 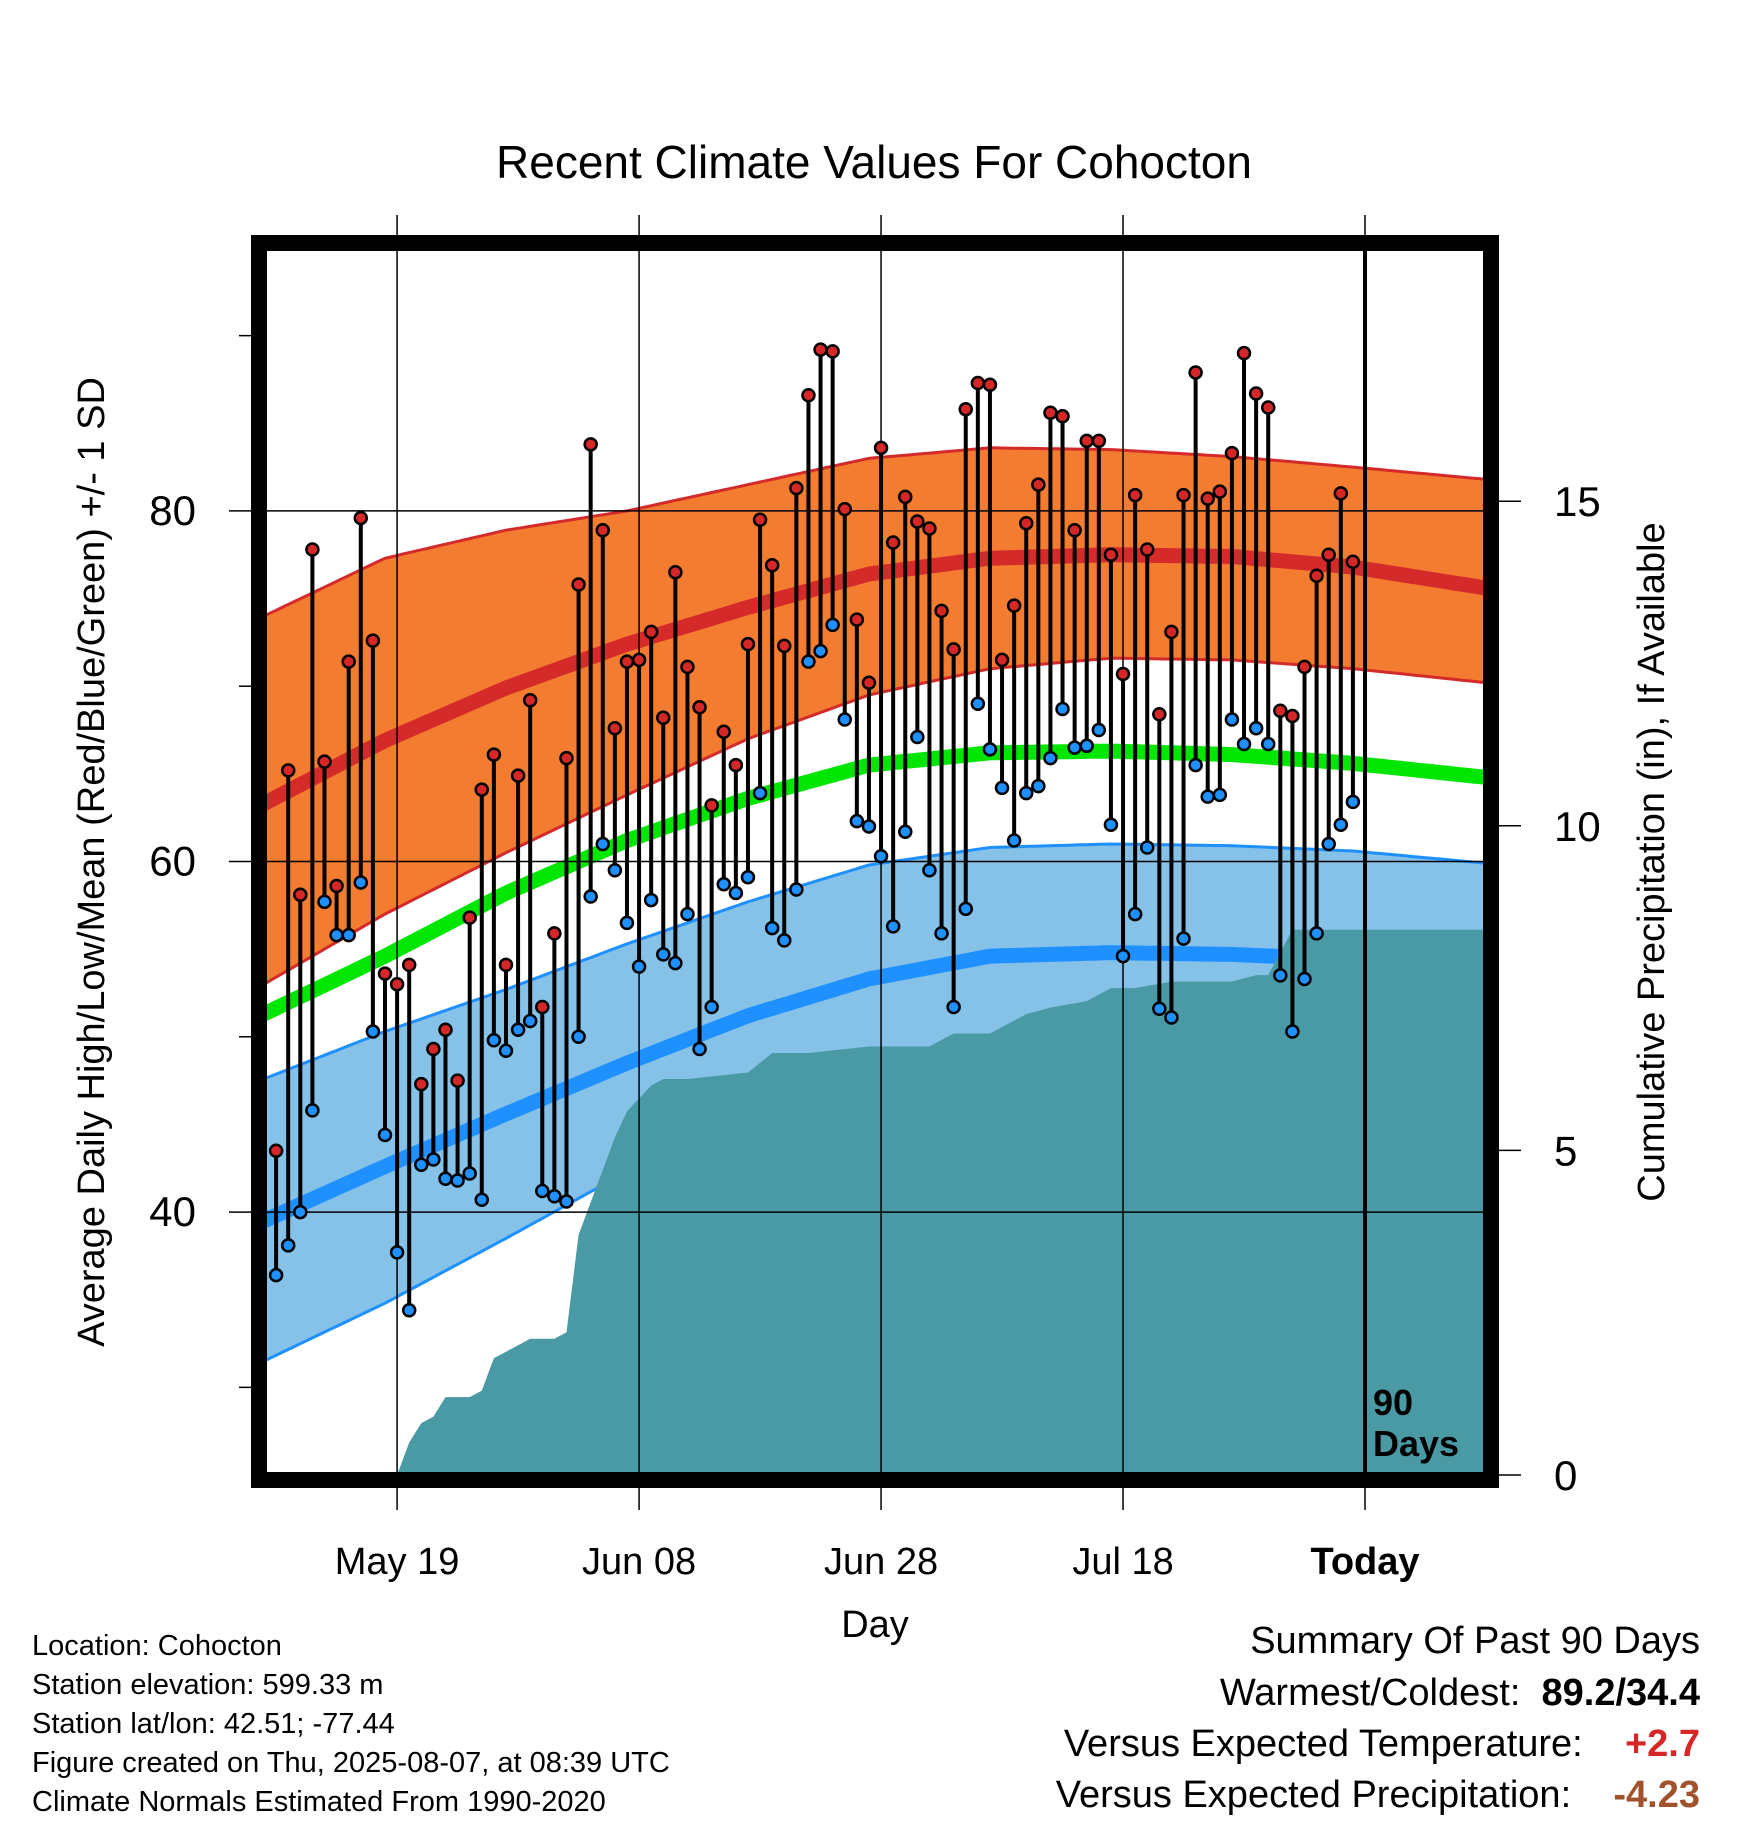 I want to click on high-sd-lower-edge, so click(x=875, y=821).